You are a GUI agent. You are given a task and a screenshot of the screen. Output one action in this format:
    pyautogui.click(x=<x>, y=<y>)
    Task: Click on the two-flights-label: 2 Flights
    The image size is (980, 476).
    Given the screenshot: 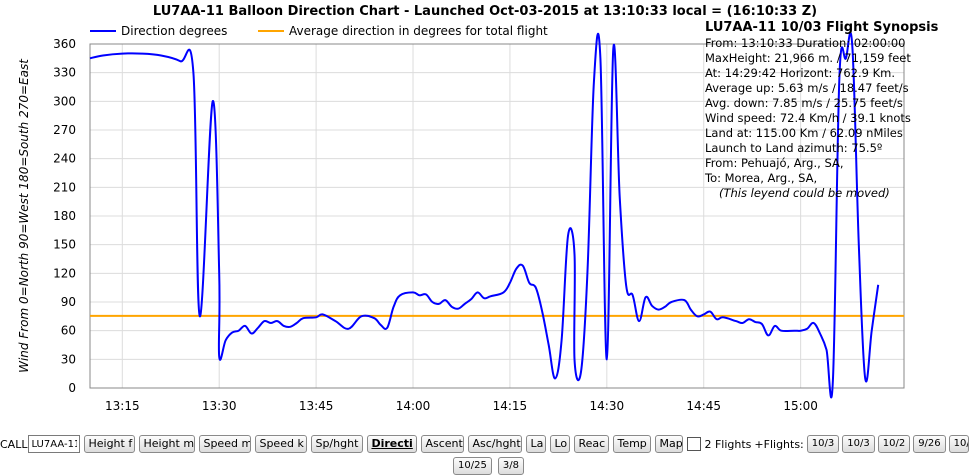 What is the action you would take?
    pyautogui.click(x=728, y=444)
    